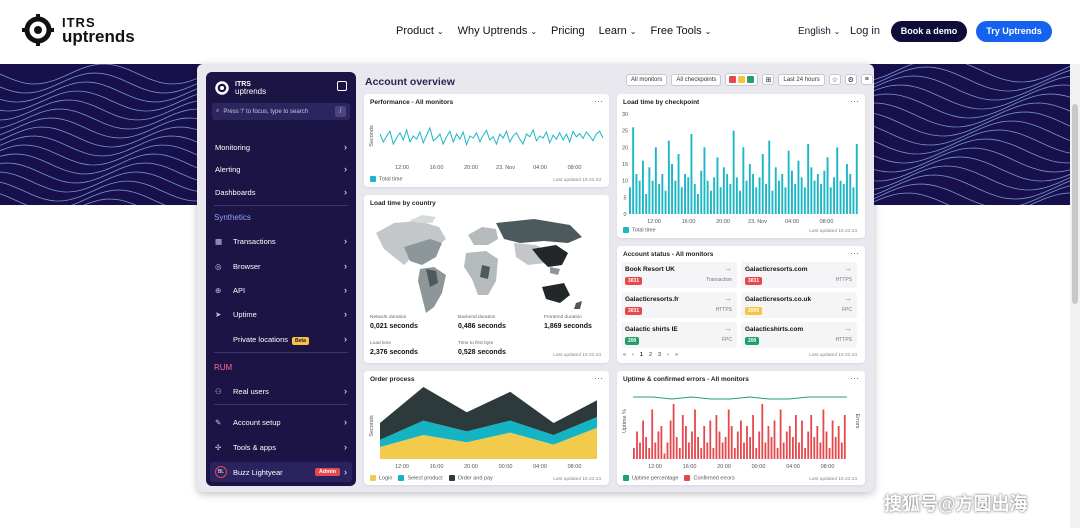 Image resolution: width=1080 pixels, height=528 pixels. What do you see at coordinates (381, 343) in the screenshot?
I see `stat-label: Load time` at bounding box center [381, 343].